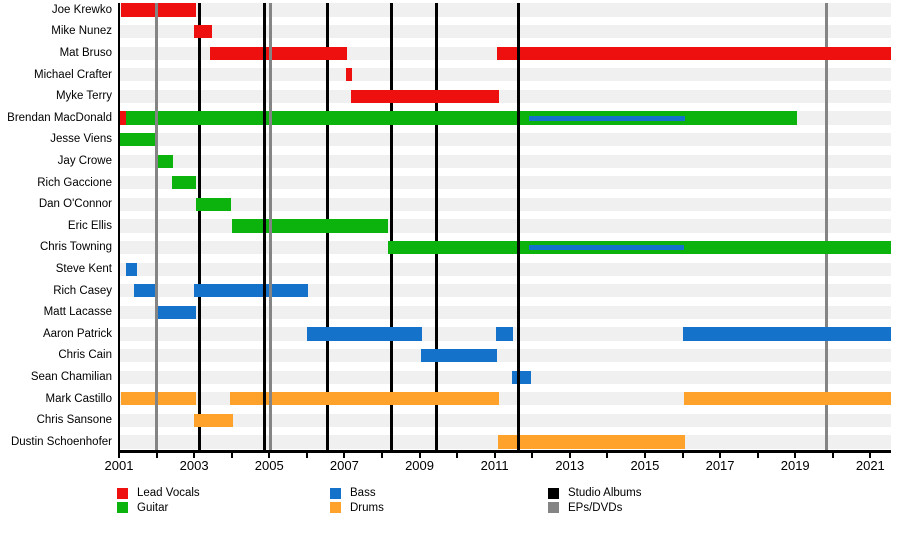 This screenshot has height=535, width=900. Describe the element at coordinates (83, 96) in the screenshot. I see `member-label: Myke Terry` at that location.